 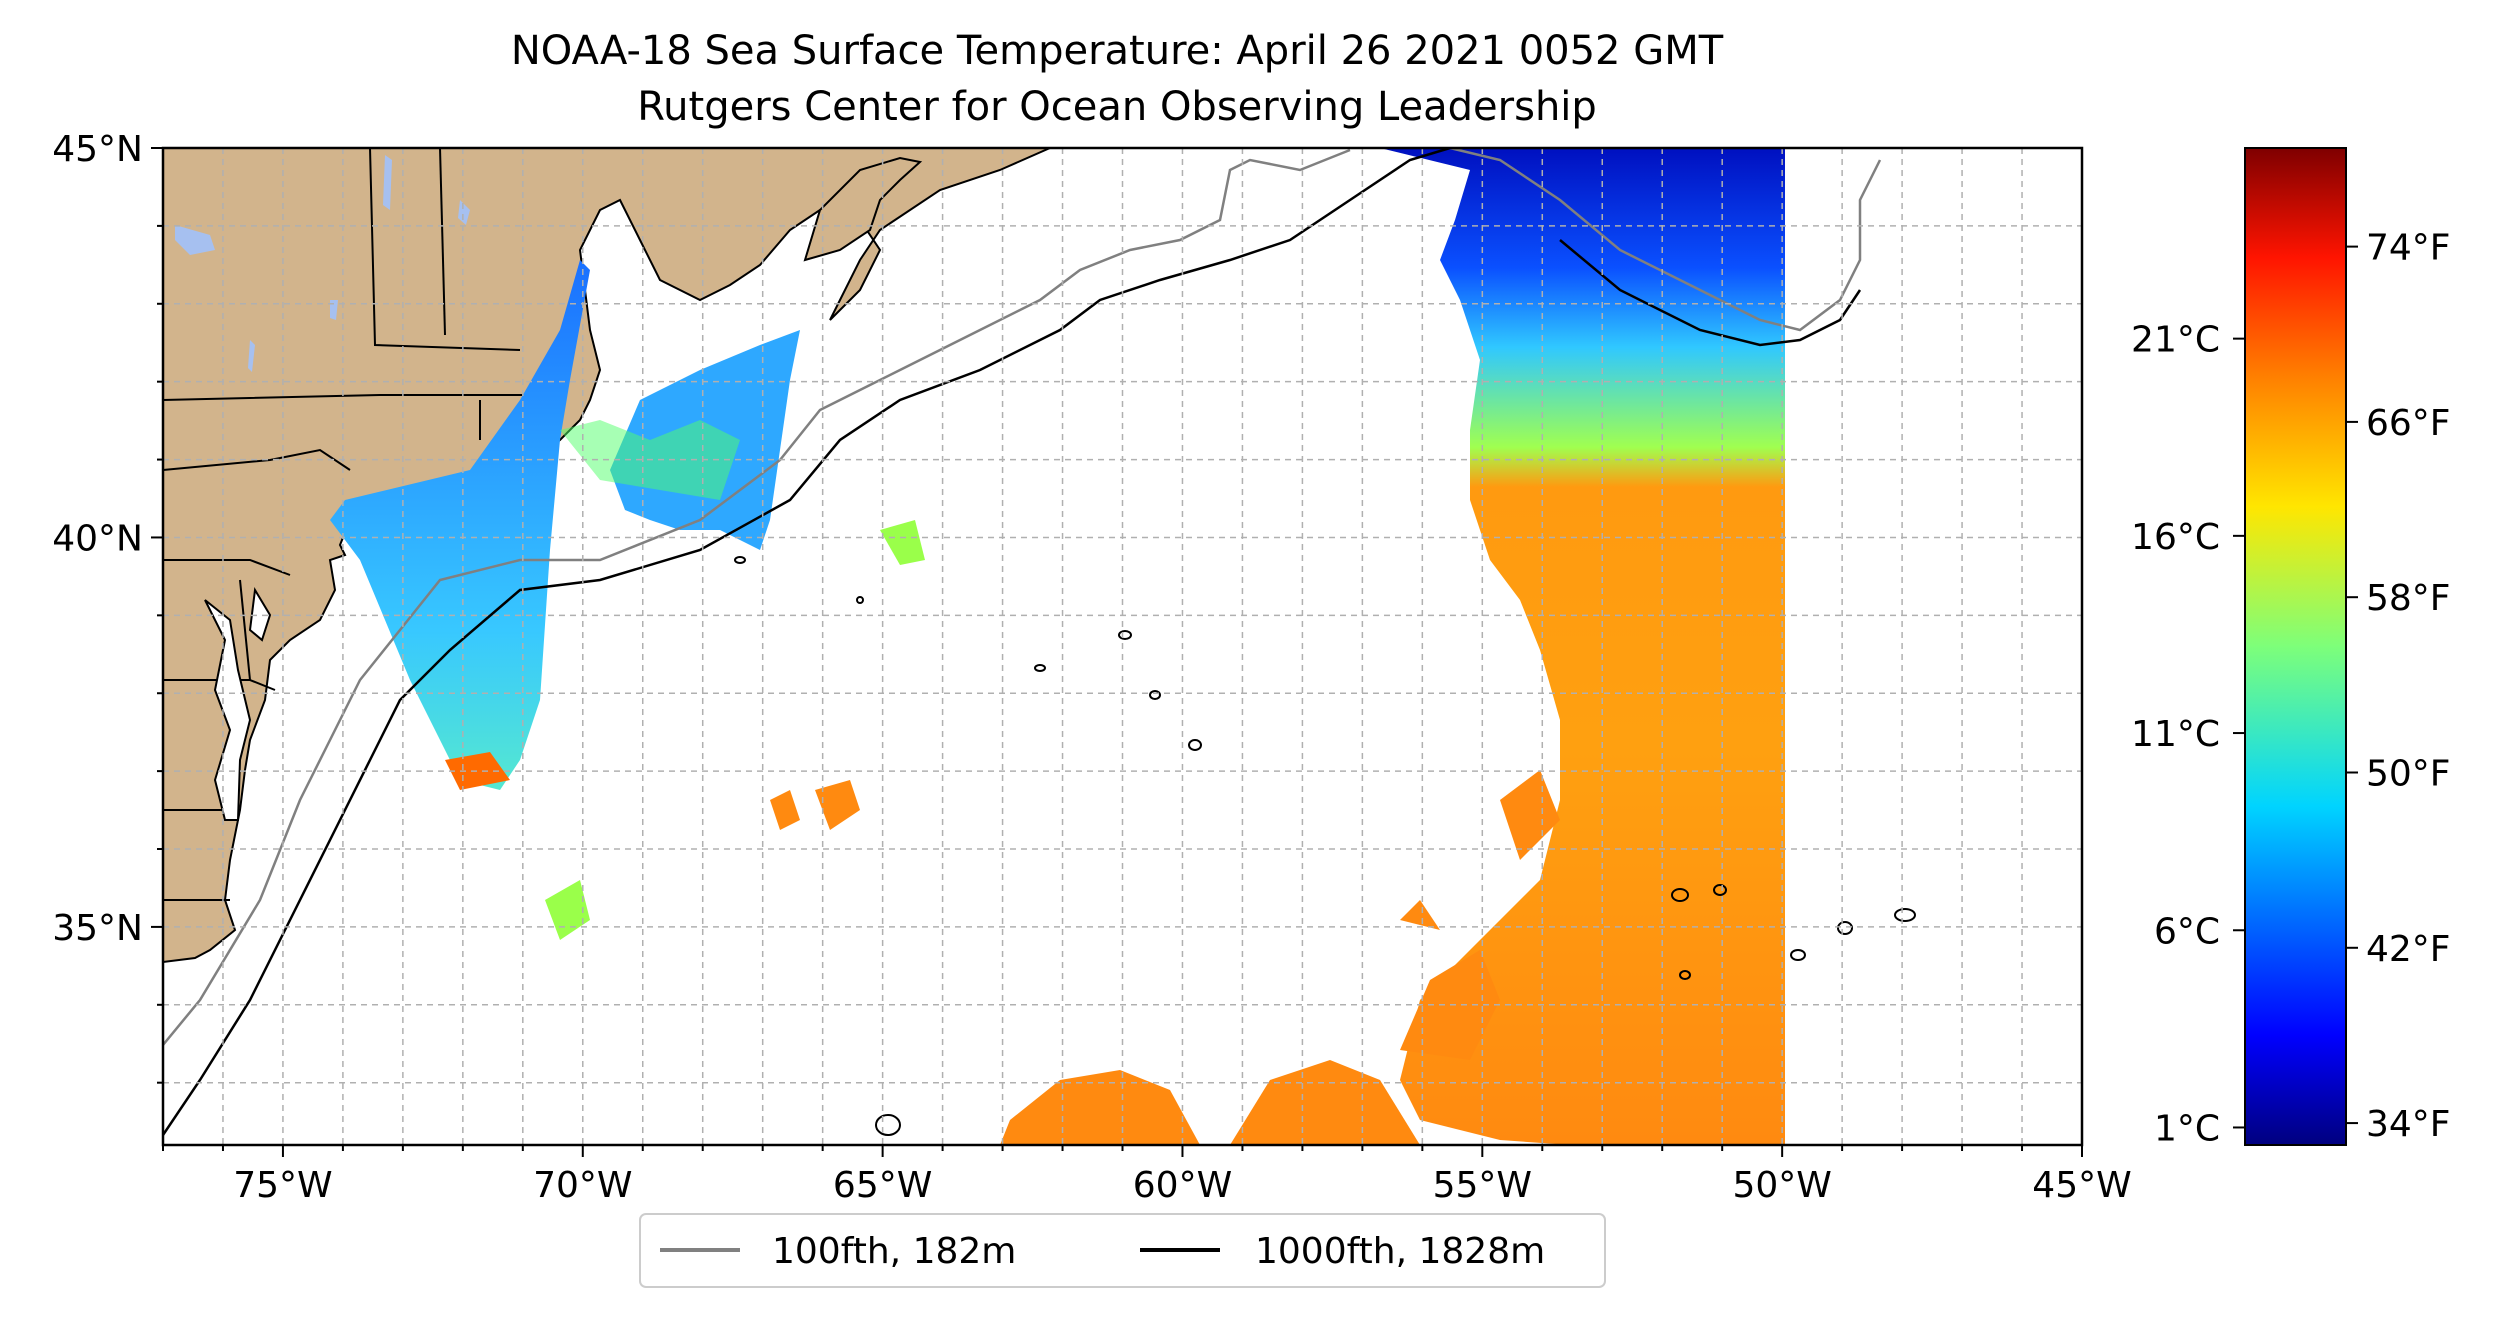 I want to click on fahrenheit-tick-label: 58°F, so click(x=2408, y=598).